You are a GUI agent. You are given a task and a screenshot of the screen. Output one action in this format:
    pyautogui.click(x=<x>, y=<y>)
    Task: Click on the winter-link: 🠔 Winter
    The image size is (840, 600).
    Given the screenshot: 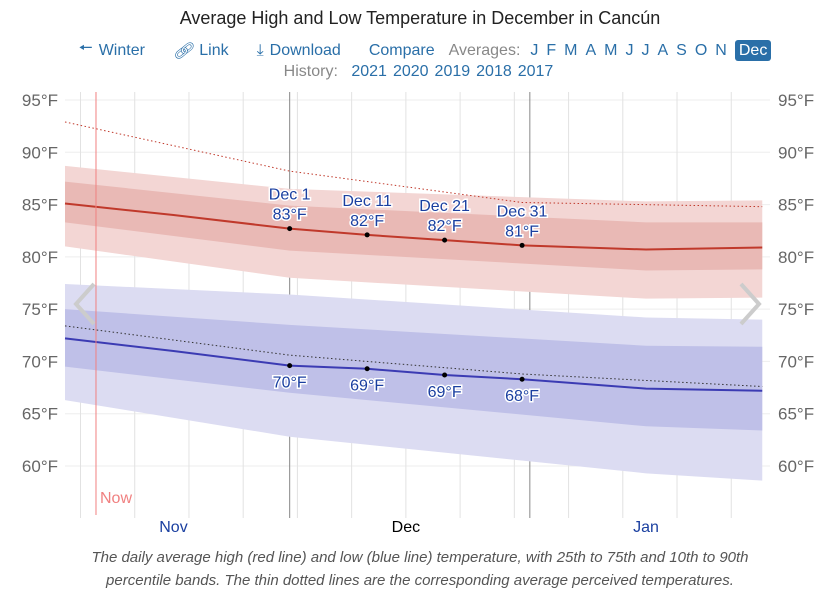 What is the action you would take?
    pyautogui.click(x=112, y=50)
    